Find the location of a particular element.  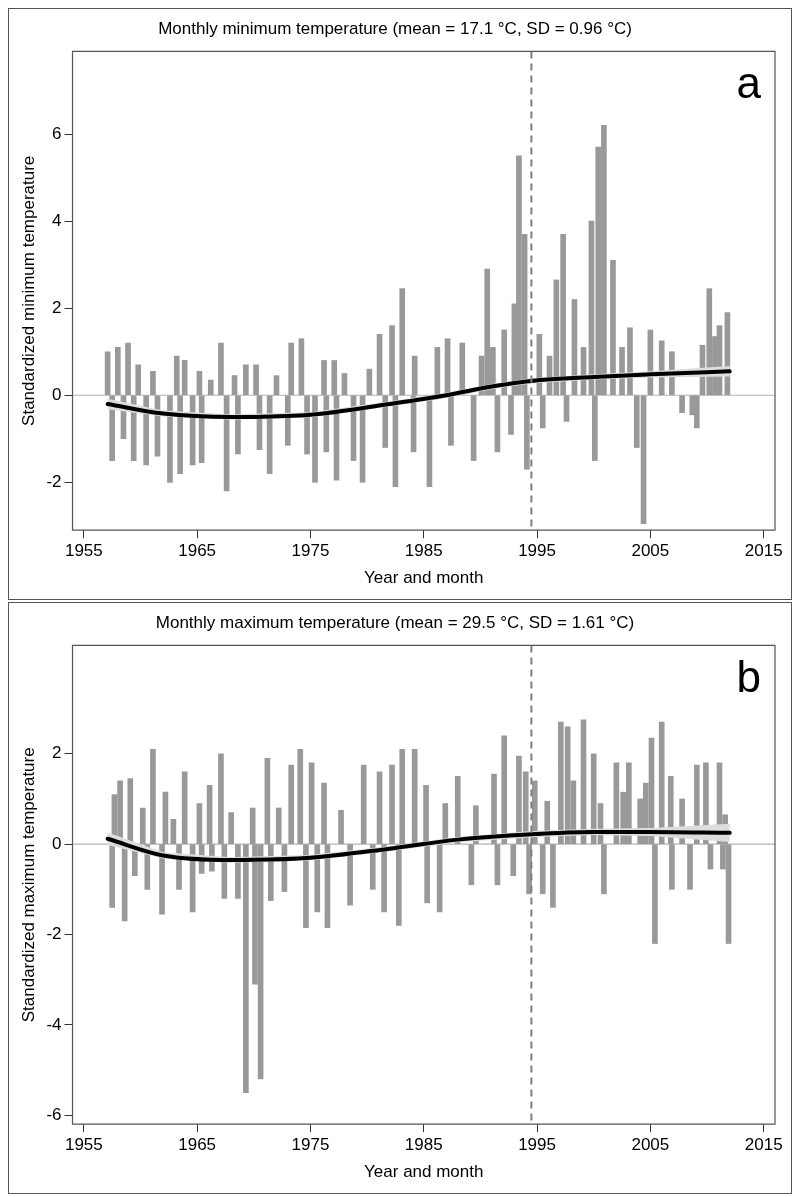

chart-title: Monthly minimum temperature (mean = 17.1 °C, SD = 0.96 °C) is located at coordinates (395, 28).